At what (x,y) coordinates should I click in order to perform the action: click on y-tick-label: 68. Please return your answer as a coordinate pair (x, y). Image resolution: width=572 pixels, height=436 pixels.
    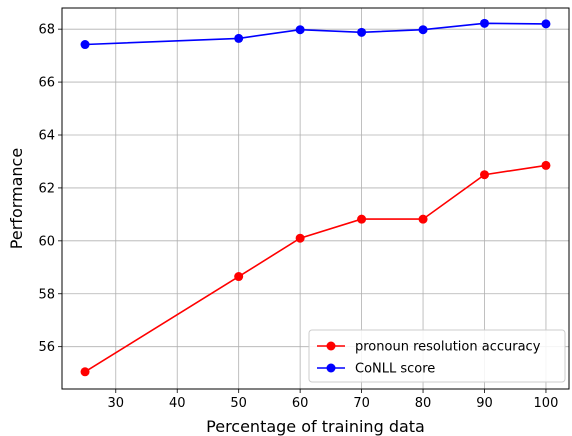
    Looking at the image, I should click on (46, 30).